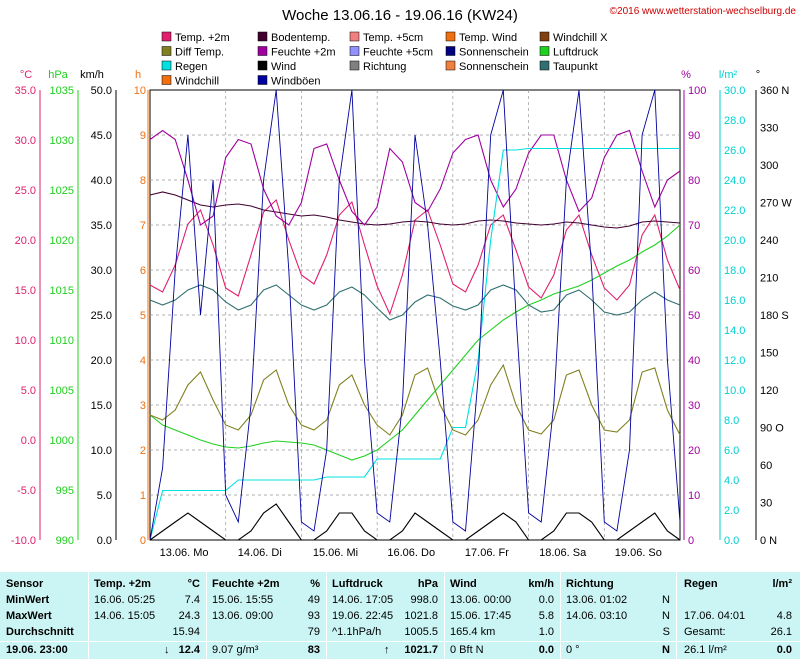  What do you see at coordinates (313, 616) in the screenshot?
I see `humidity-value: 93` at bounding box center [313, 616].